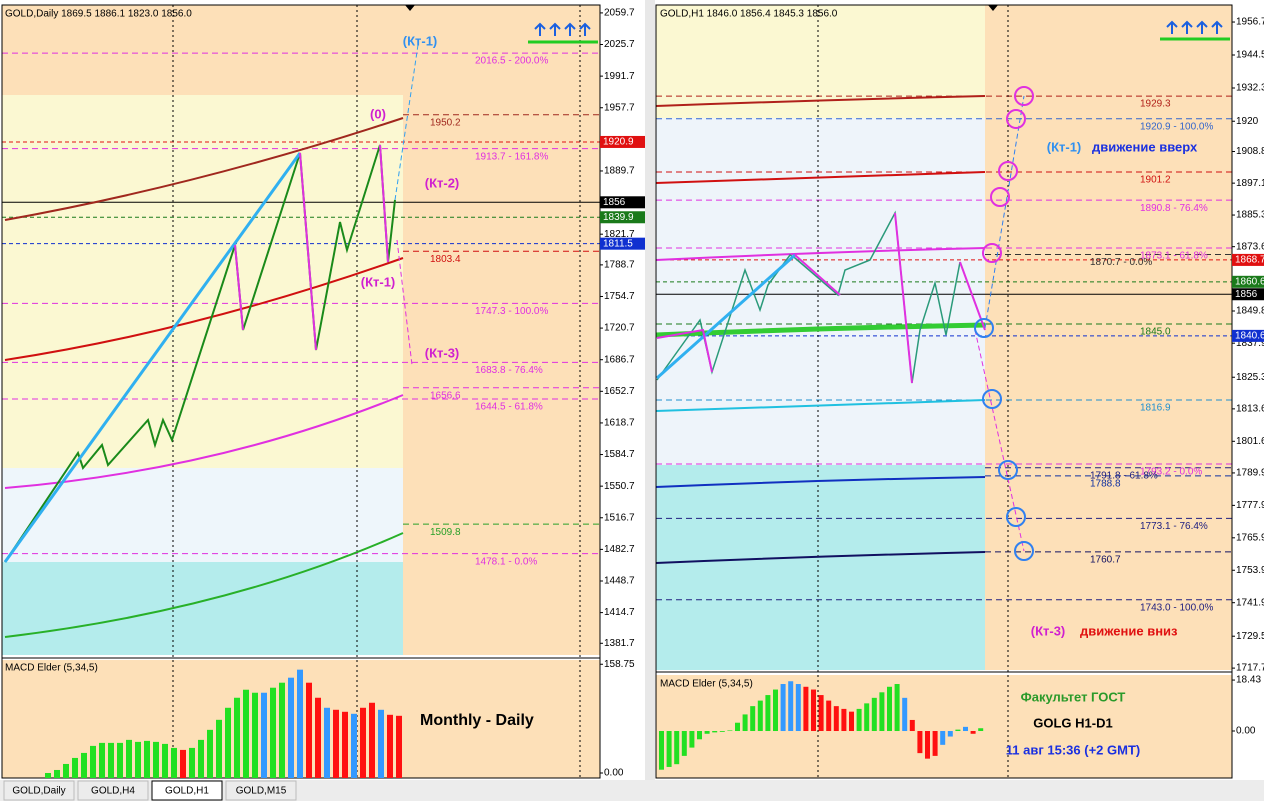 The image size is (1264, 801). I want to click on level-label: 1873.1 - 61.8%, so click(1174, 256).